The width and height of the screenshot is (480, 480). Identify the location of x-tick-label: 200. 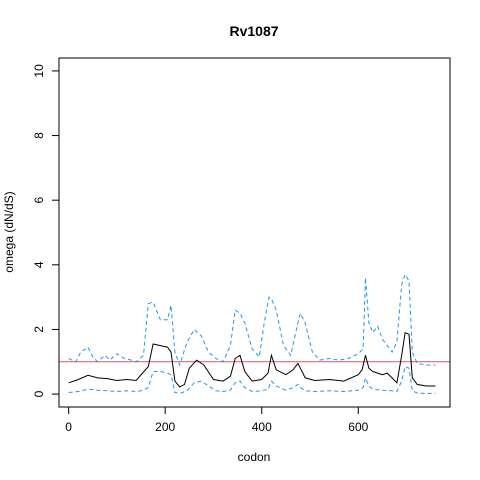
(165, 427).